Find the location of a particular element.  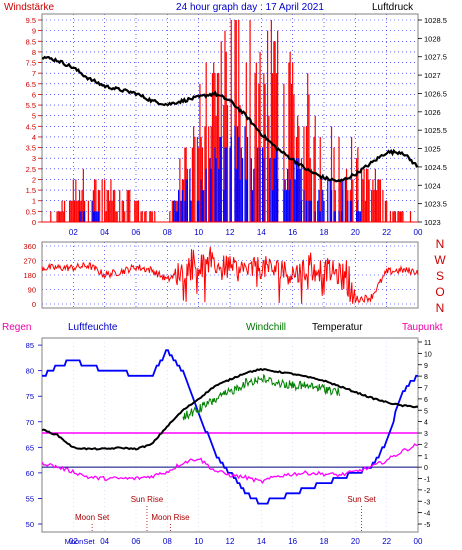

wind-tick-label: 3 is located at coordinates (34, 158).